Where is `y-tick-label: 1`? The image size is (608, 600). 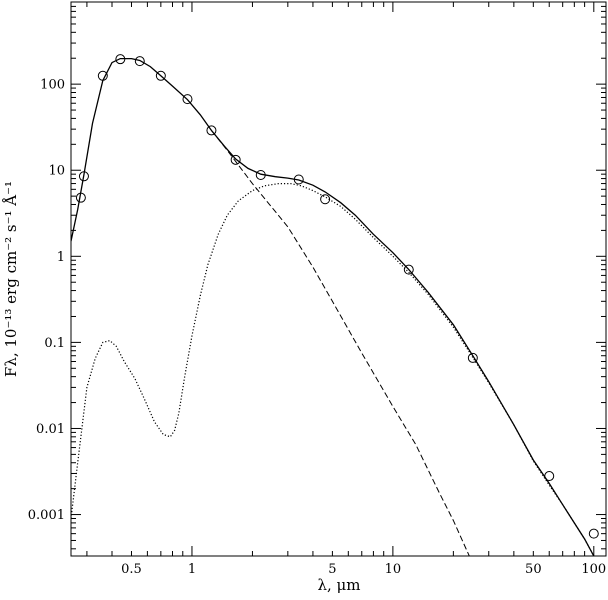 y-tick-label: 1 is located at coordinates (61, 257).